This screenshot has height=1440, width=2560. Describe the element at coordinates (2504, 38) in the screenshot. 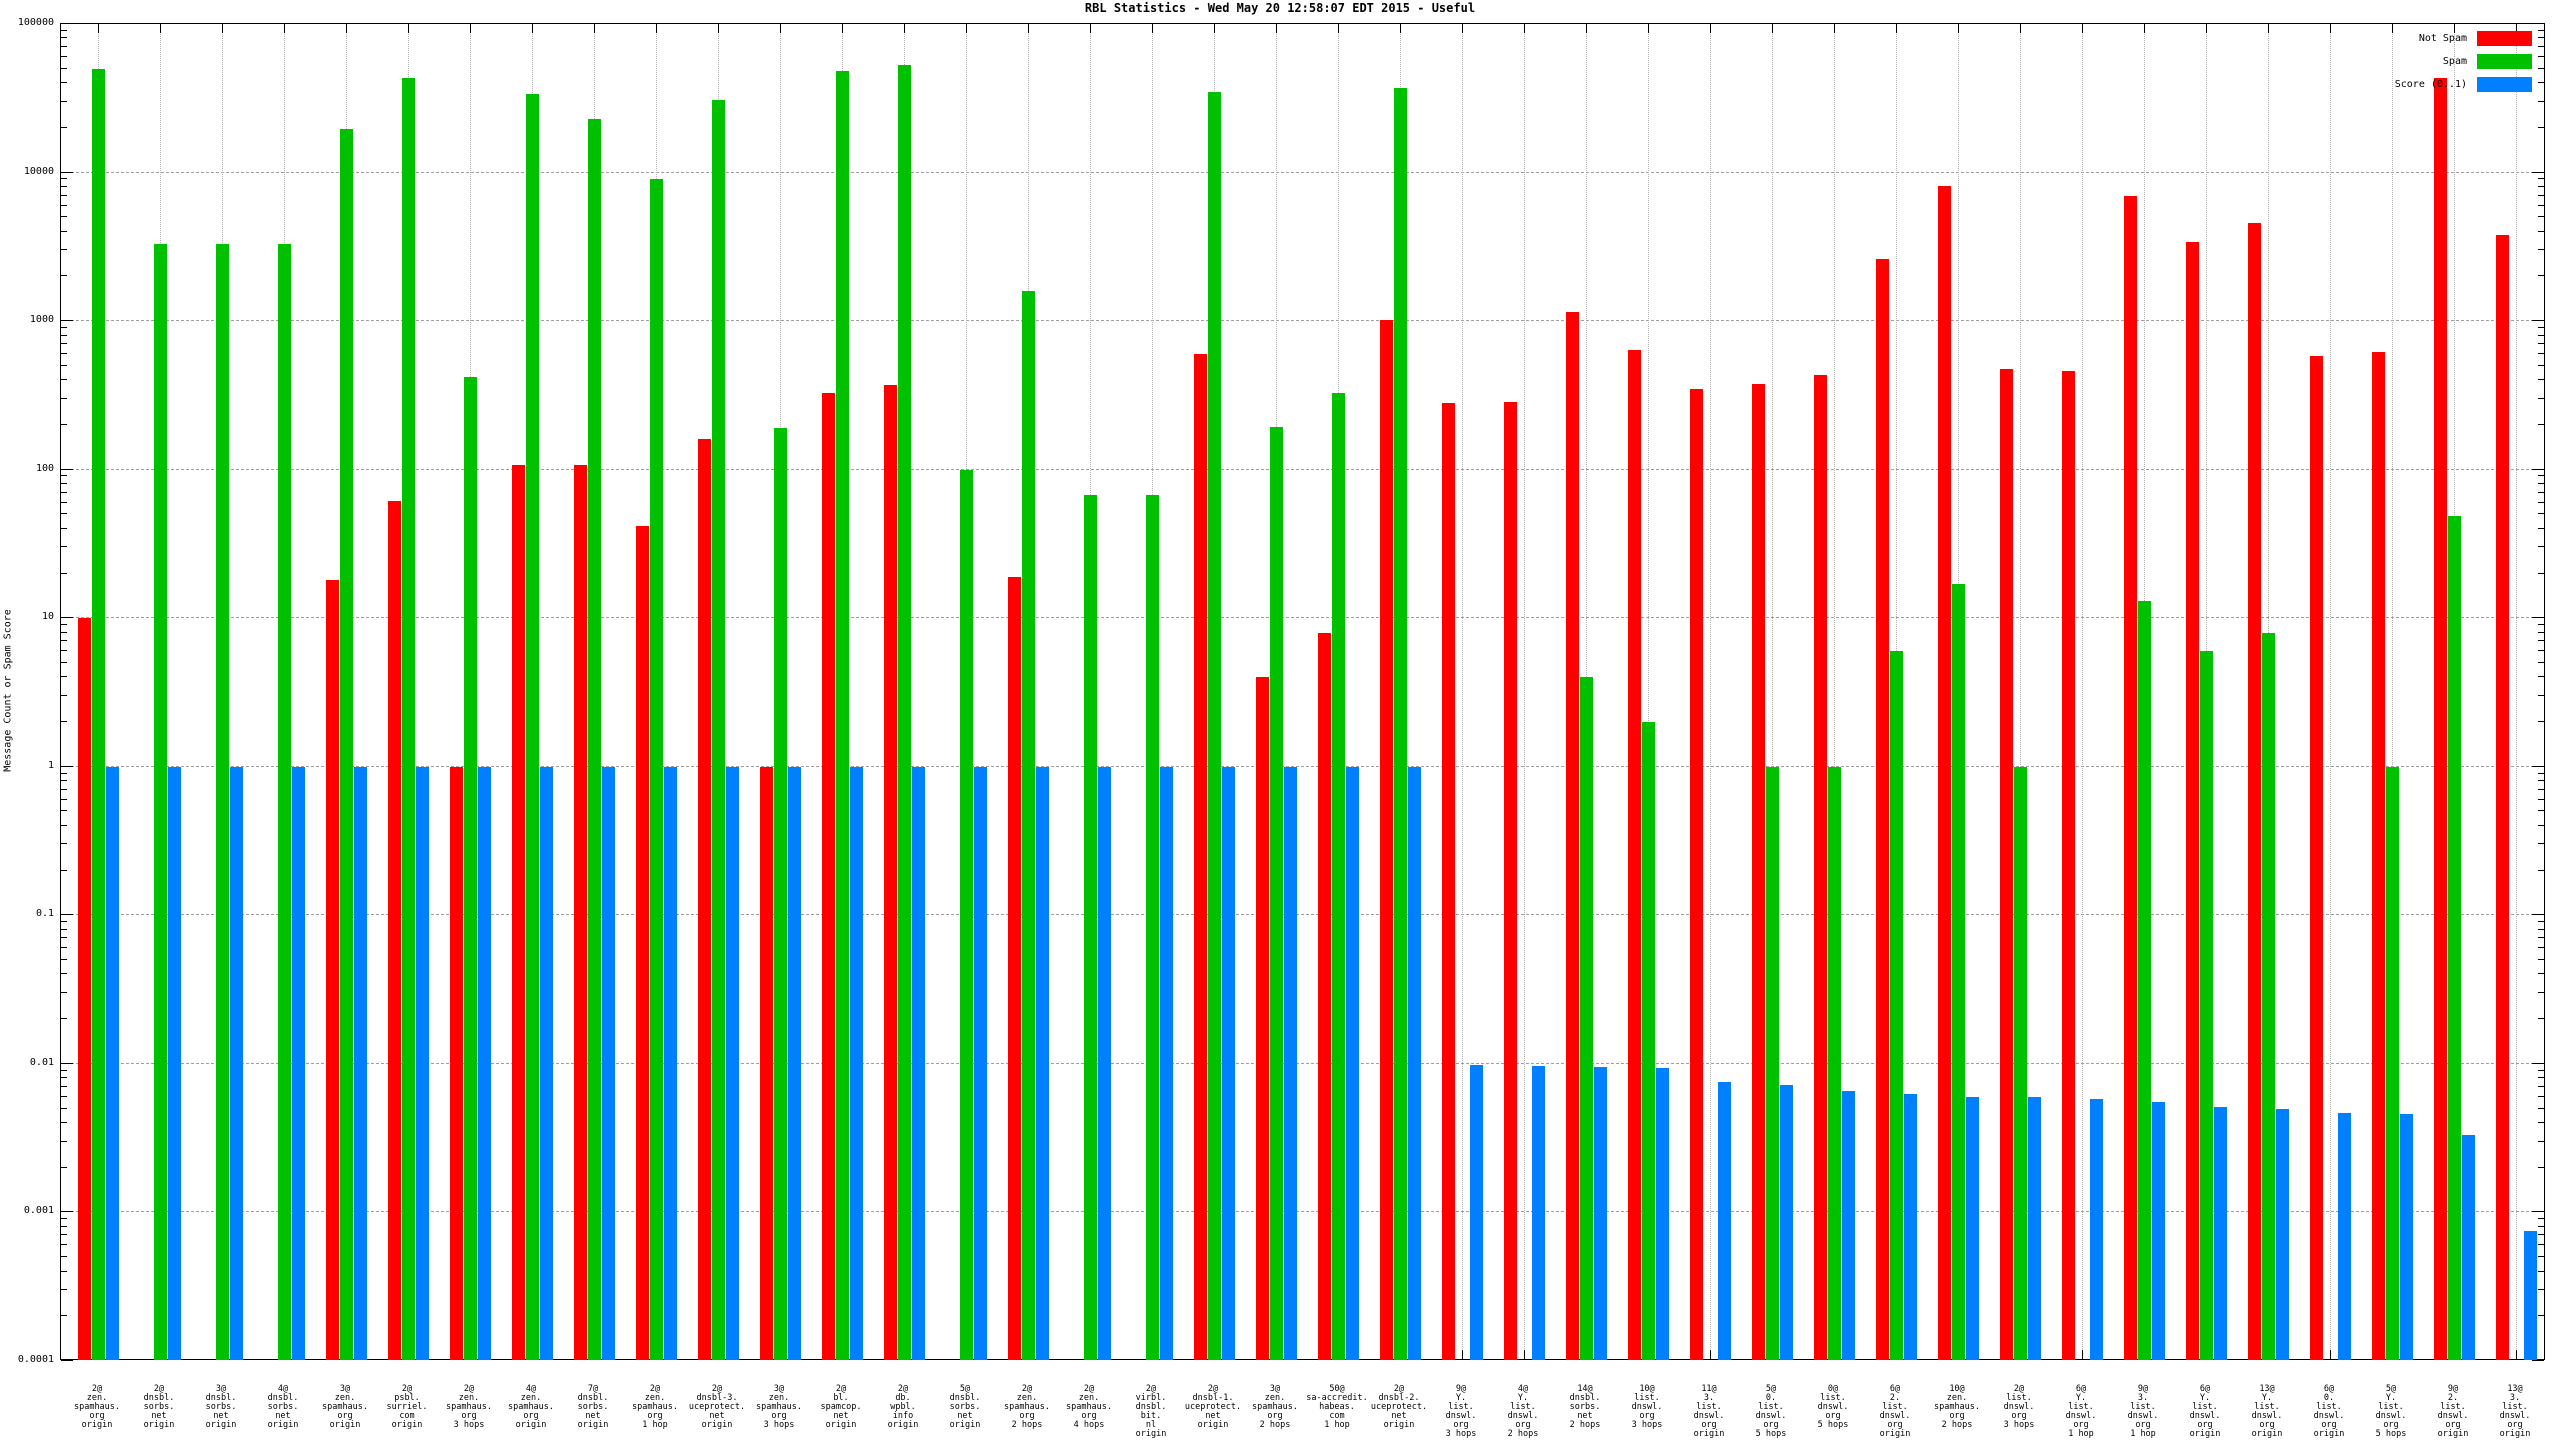

I see `legend-swatch-not-spam` at that location.